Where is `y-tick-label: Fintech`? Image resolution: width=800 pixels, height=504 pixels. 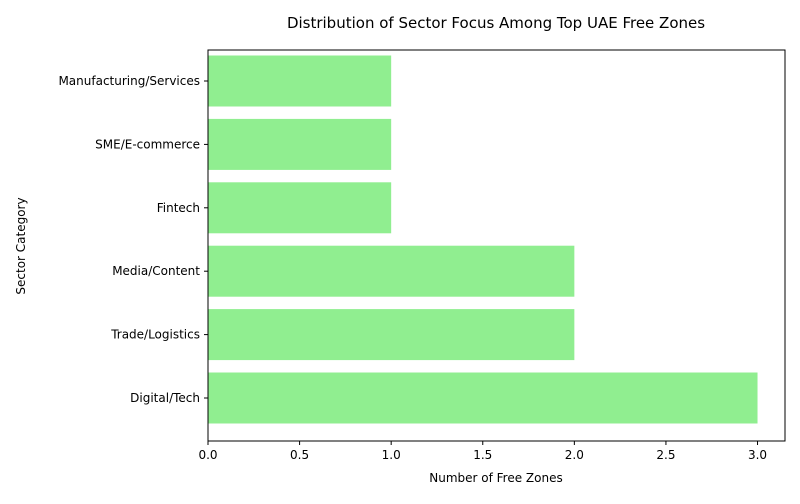
y-tick-label: Fintech is located at coordinates (178, 208).